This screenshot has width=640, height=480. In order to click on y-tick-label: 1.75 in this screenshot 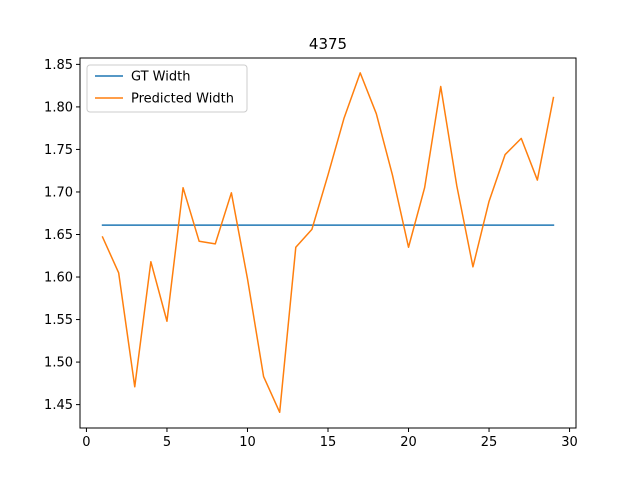, I will do `click(58, 150)`.